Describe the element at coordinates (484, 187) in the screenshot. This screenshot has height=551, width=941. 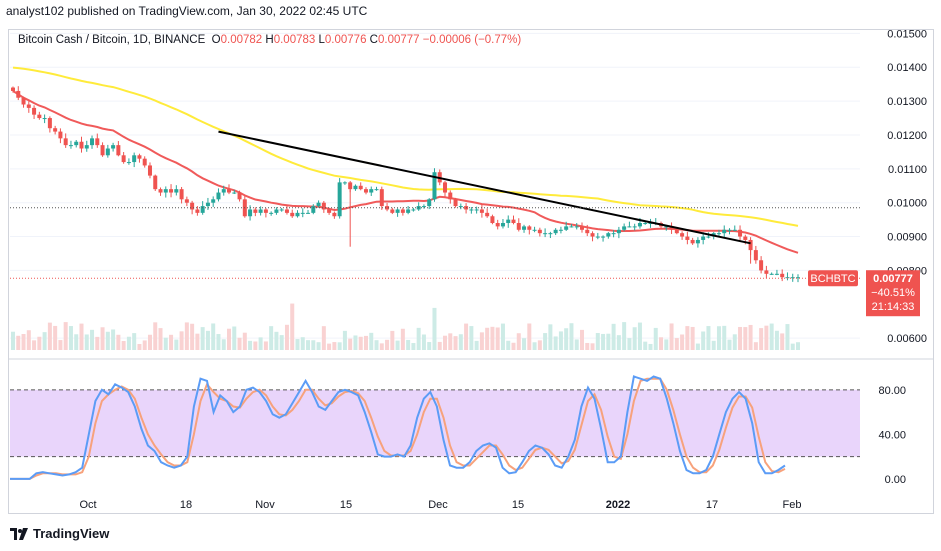
I see `trendline` at that location.